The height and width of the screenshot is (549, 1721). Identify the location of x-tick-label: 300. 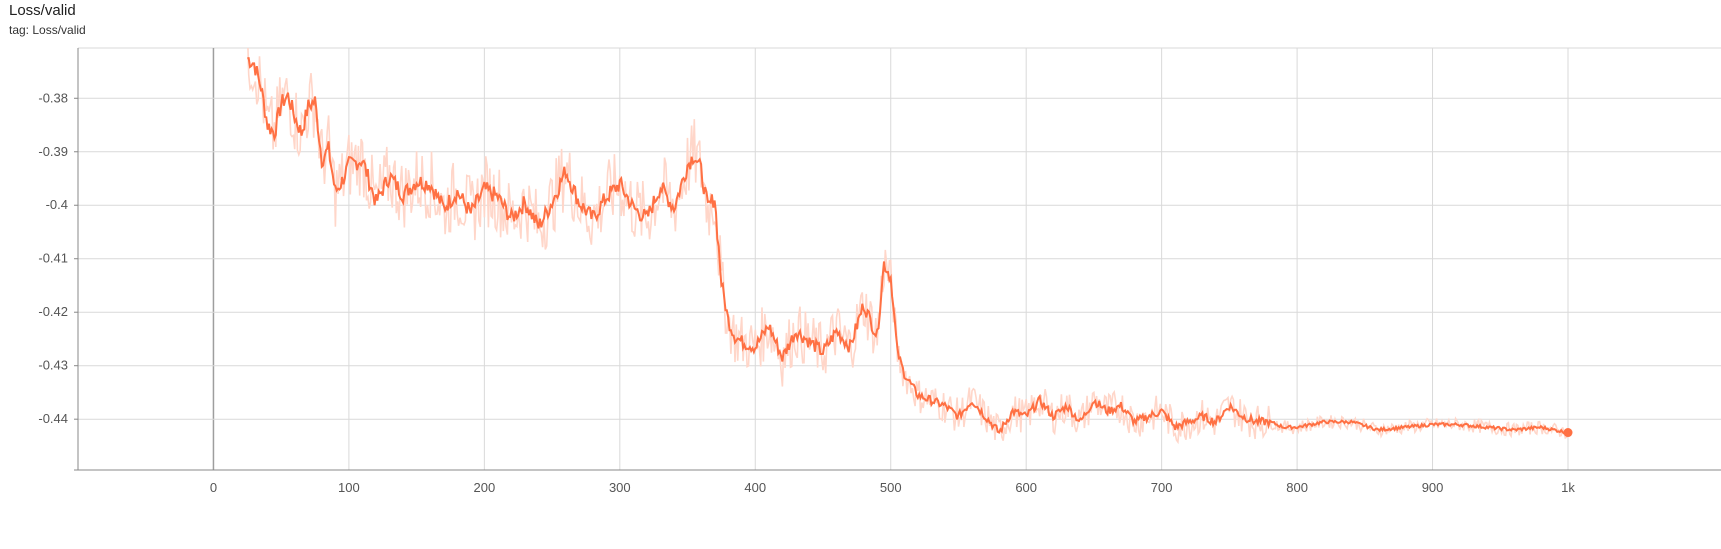
(620, 487).